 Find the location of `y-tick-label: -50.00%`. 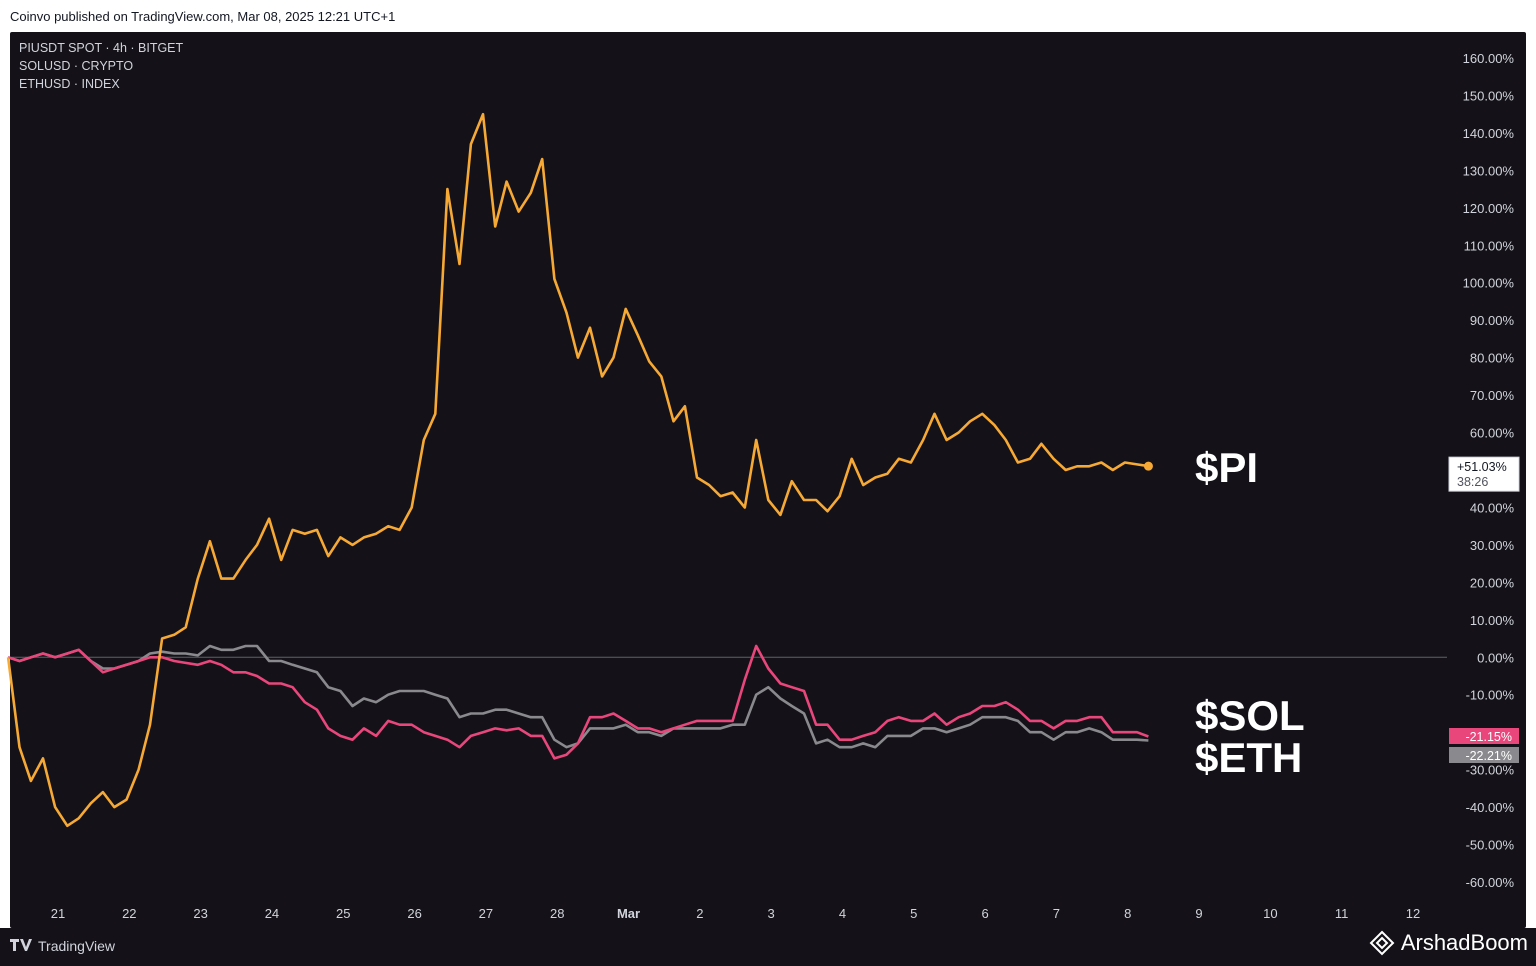

y-tick-label: -50.00% is located at coordinates (1490, 845).